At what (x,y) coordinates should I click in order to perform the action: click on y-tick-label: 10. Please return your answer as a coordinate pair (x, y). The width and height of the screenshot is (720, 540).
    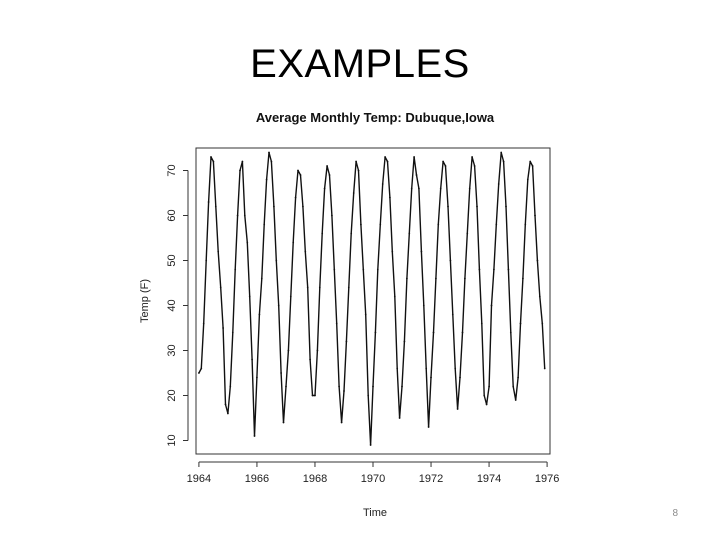
    Looking at the image, I should click on (172, 440).